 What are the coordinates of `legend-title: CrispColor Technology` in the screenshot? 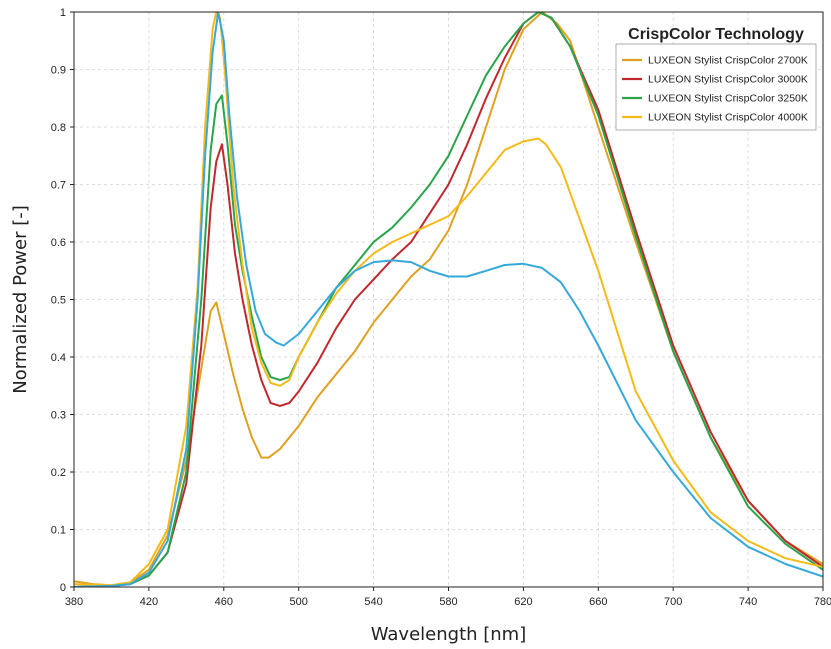 It's located at (716, 34).